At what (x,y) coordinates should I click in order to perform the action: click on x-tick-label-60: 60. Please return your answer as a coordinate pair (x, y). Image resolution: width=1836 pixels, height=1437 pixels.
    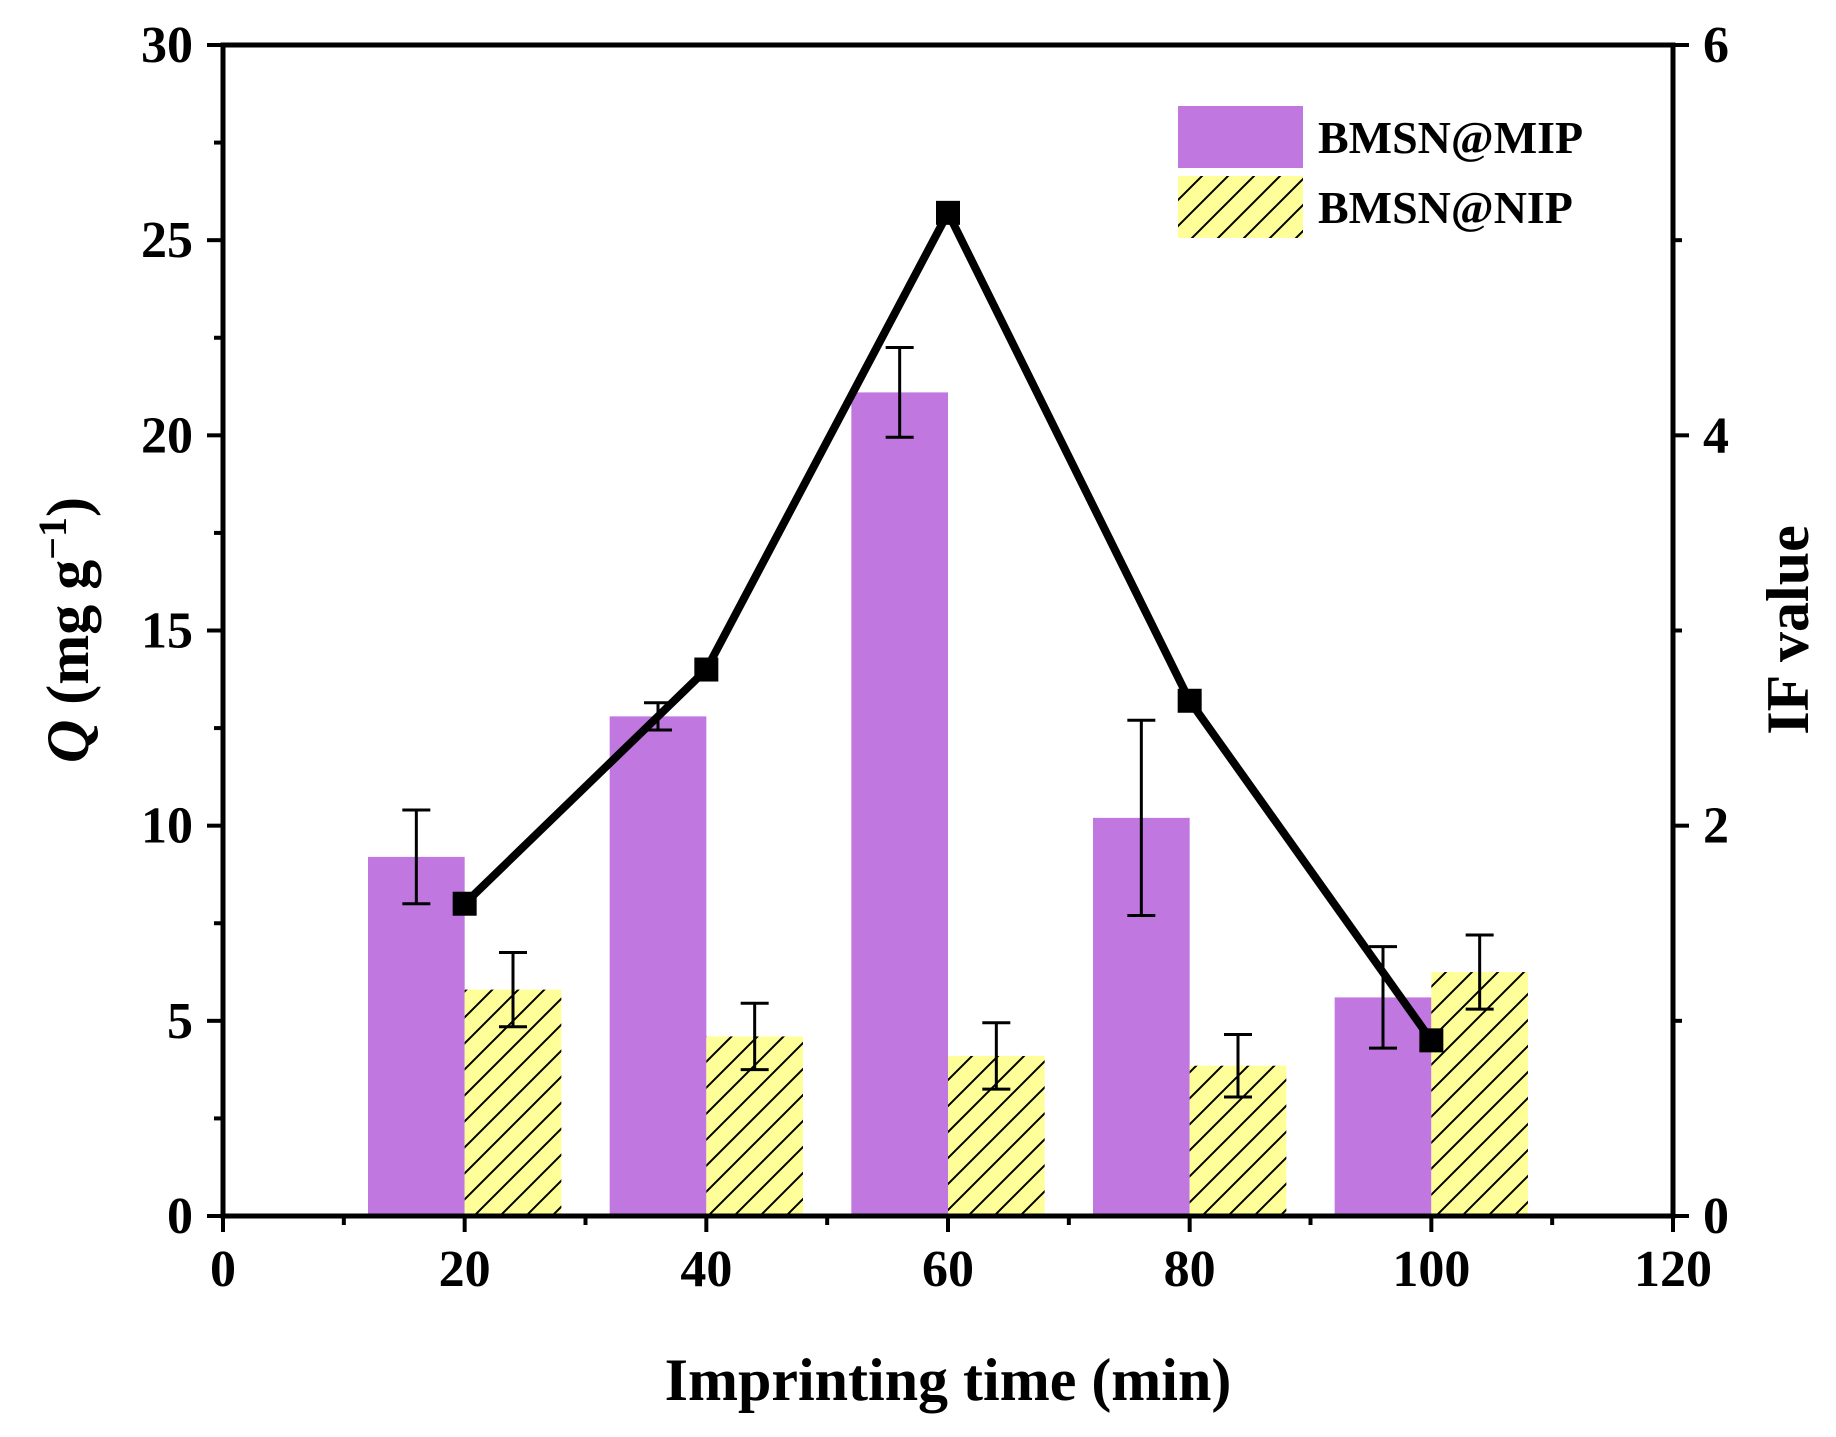
    Looking at the image, I should click on (948, 1269).